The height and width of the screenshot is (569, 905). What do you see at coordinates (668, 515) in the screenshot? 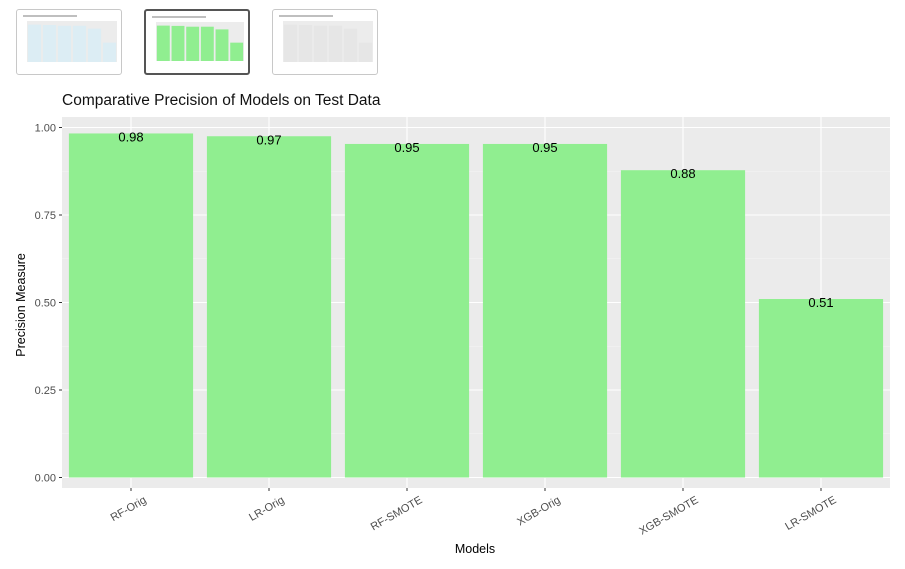
I see `x-tick-label: XGB-SMOTE` at bounding box center [668, 515].